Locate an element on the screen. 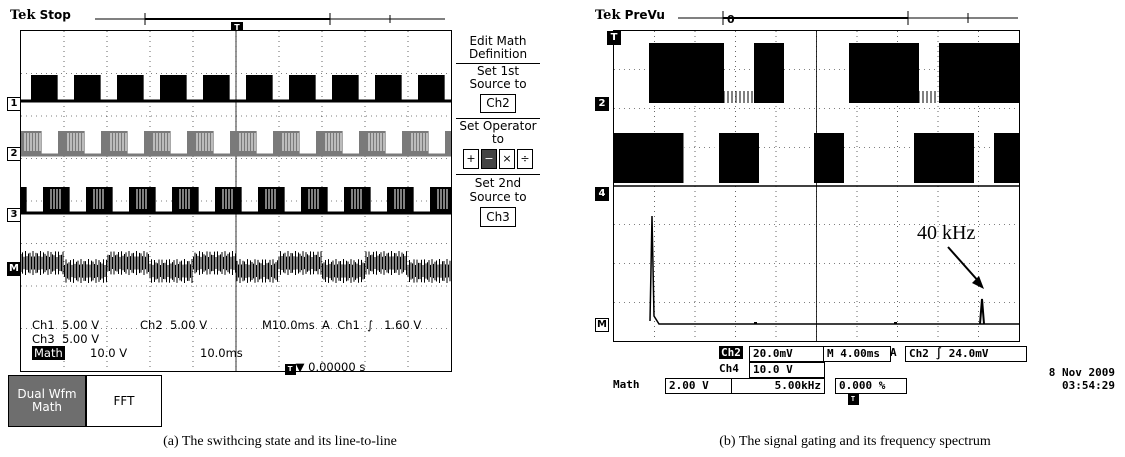 The width and height of the screenshot is (1125, 457). scope-header: Tek Stop is located at coordinates (40, 15).